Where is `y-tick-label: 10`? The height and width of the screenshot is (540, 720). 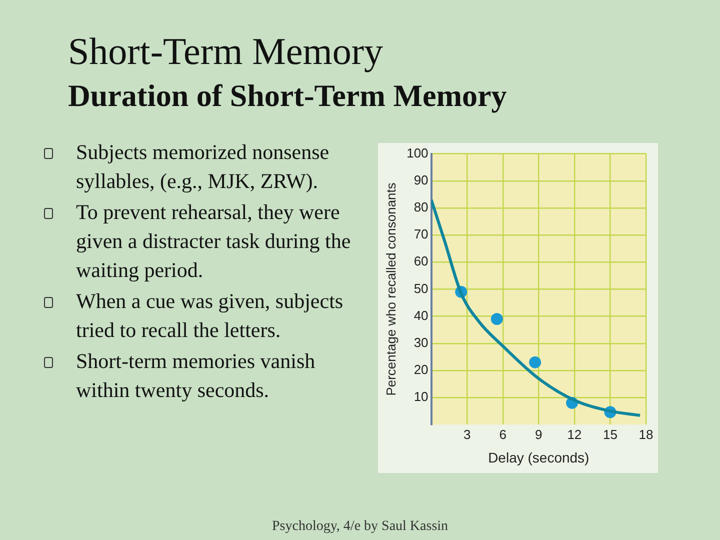
y-tick-label: 10 is located at coordinates (421, 396).